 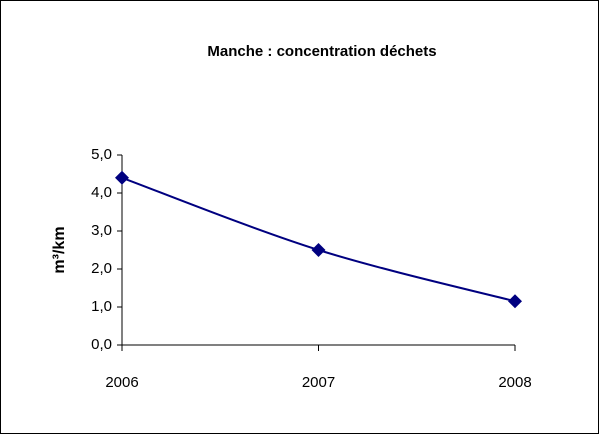 What do you see at coordinates (101, 230) in the screenshot?
I see `y-tick-label: 3,0` at bounding box center [101, 230].